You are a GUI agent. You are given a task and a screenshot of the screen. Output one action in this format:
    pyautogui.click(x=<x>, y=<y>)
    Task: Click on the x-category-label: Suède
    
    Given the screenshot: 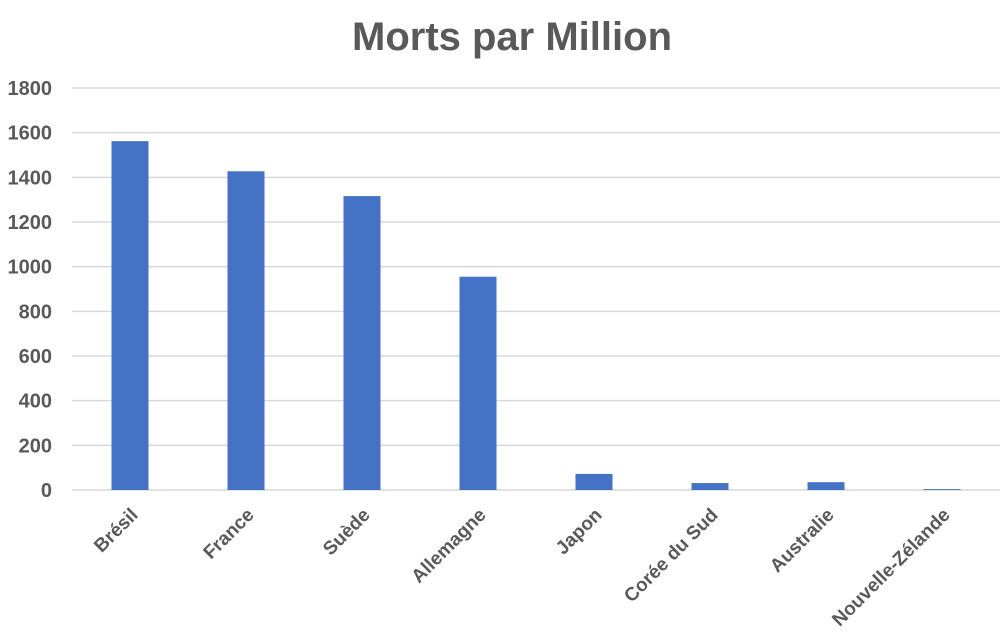 What is the action you would take?
    pyautogui.click(x=346, y=532)
    